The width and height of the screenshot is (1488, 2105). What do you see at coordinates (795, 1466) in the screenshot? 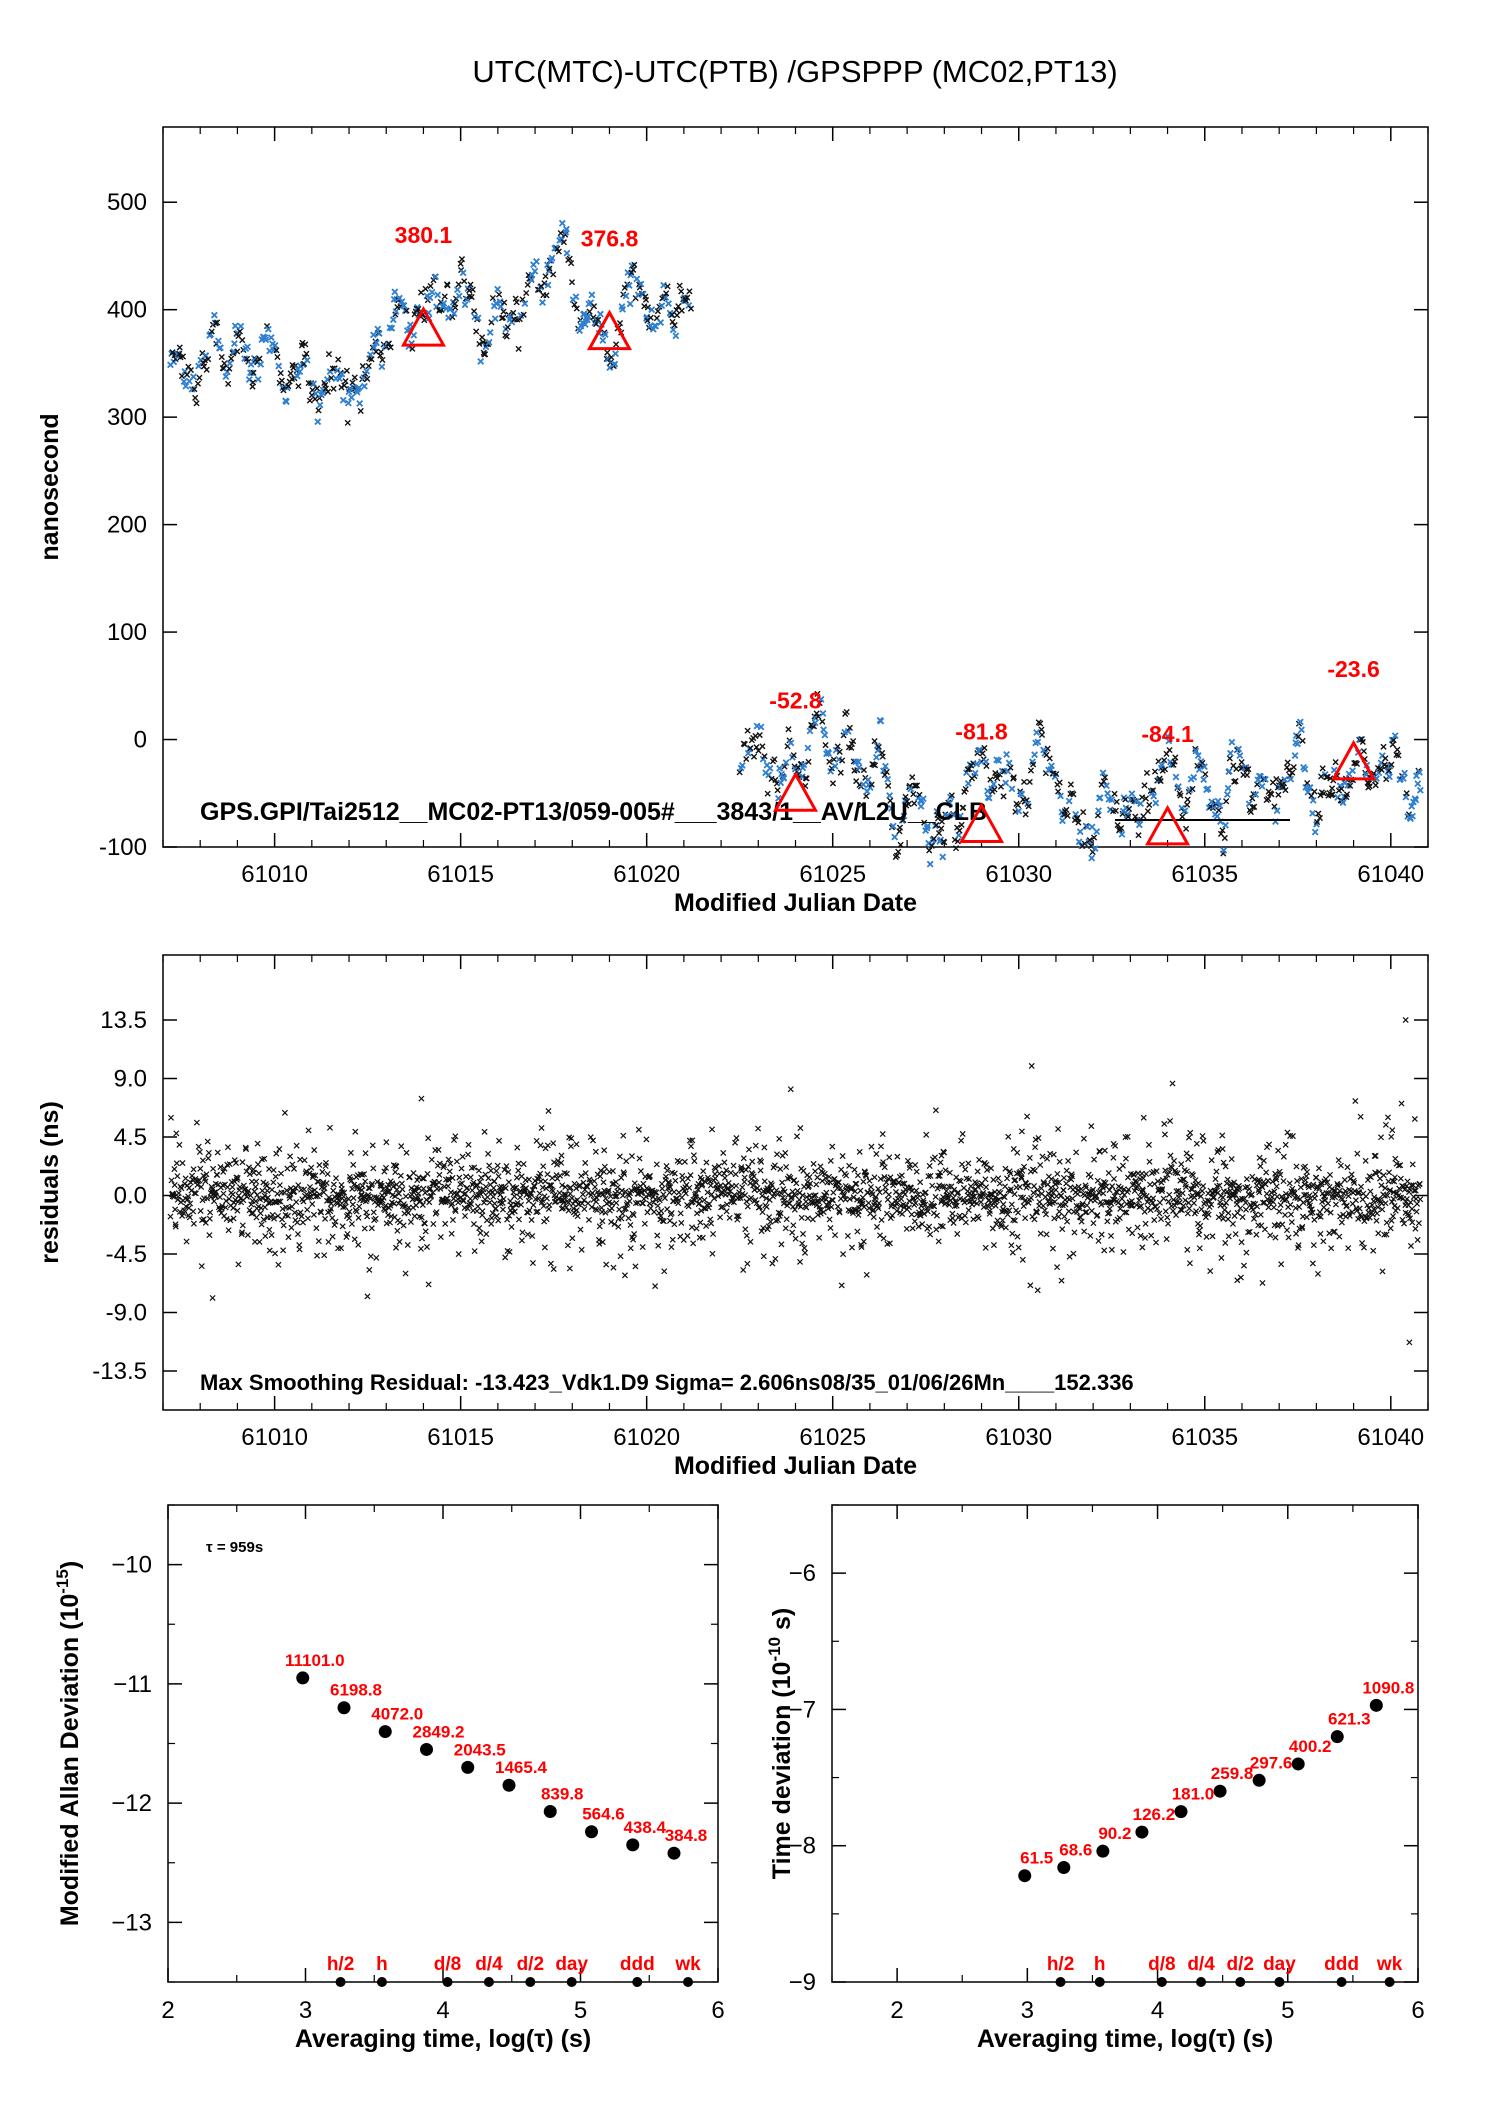
I see `x-axis-label: Modified Julian Date` at bounding box center [795, 1466].